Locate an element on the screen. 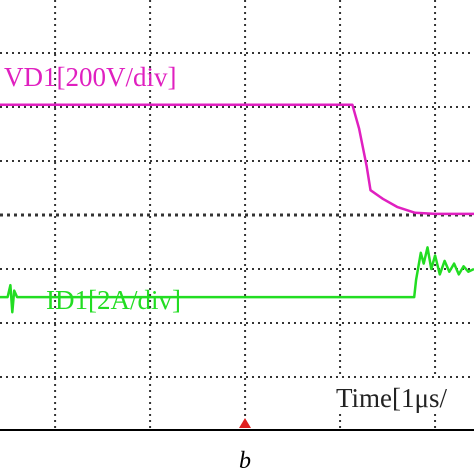 The height and width of the screenshot is (474, 474). trace is located at coordinates (237, 280).